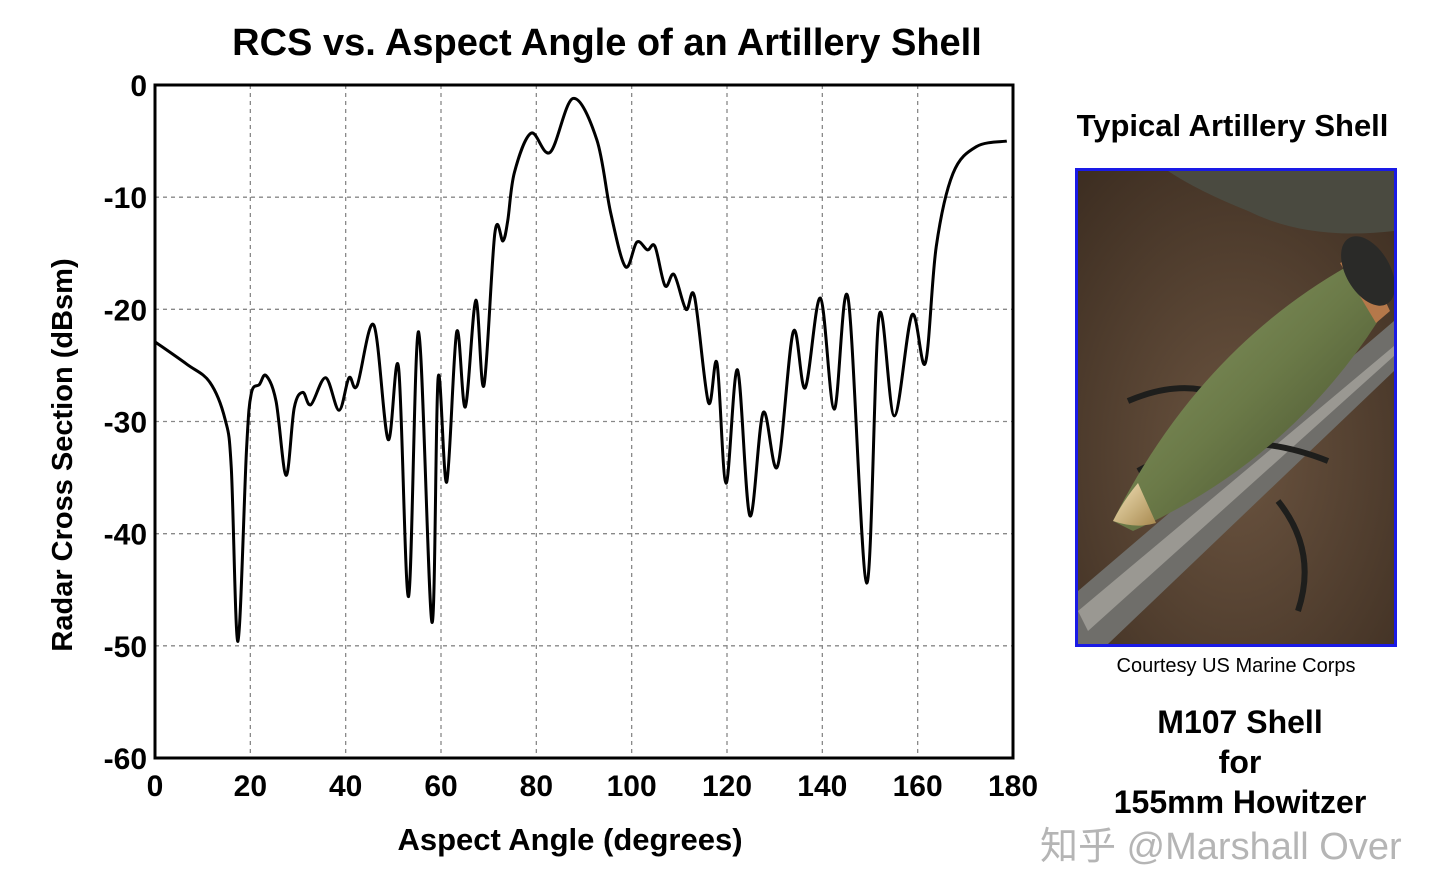  Describe the element at coordinates (345, 786) in the screenshot. I see `x-tick-label: 40` at that location.